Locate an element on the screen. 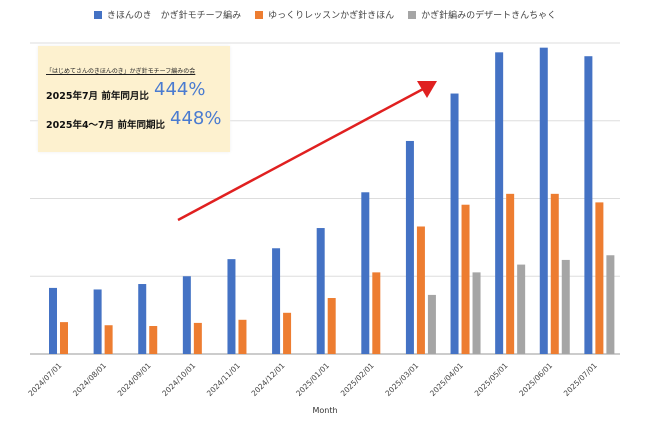 The height and width of the screenshot is (431, 650). x-tick-label: 2024/12/01 is located at coordinates (268, 379).